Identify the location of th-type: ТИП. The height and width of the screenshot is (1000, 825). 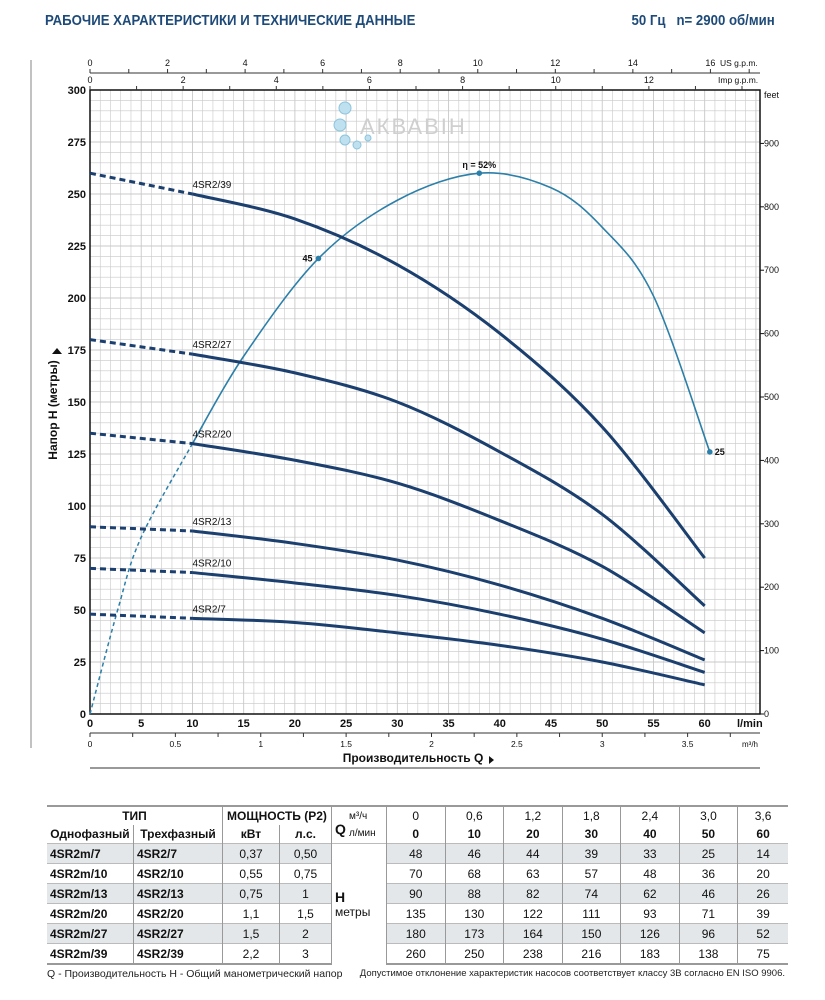
(135, 815).